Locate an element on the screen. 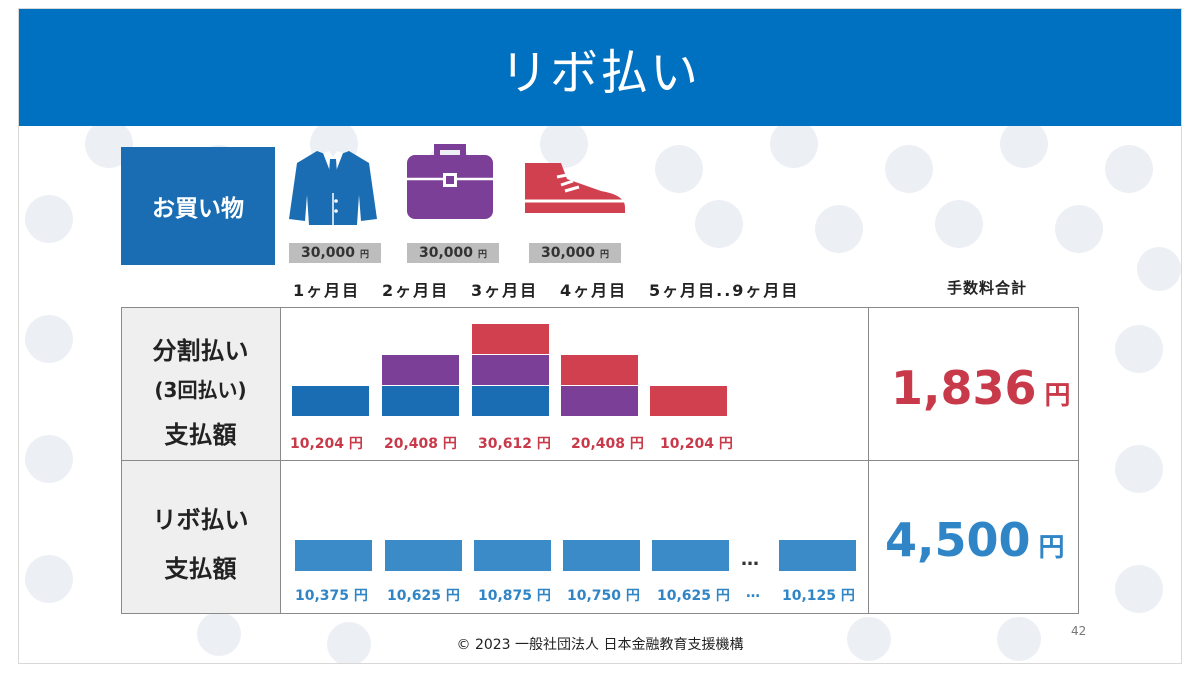 This screenshot has width=1186, height=673. table-border-label is located at coordinates (280, 460).